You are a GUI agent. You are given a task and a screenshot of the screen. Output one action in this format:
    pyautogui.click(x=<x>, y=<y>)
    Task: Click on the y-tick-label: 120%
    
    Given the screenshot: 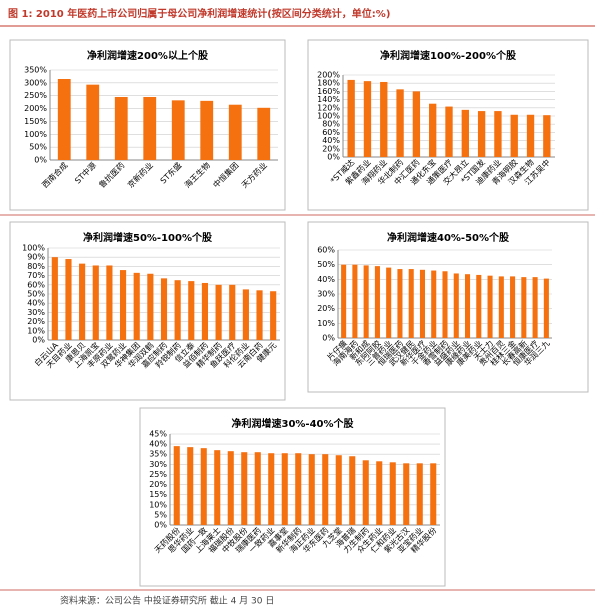 What is the action you would take?
    pyautogui.click(x=328, y=107)
    